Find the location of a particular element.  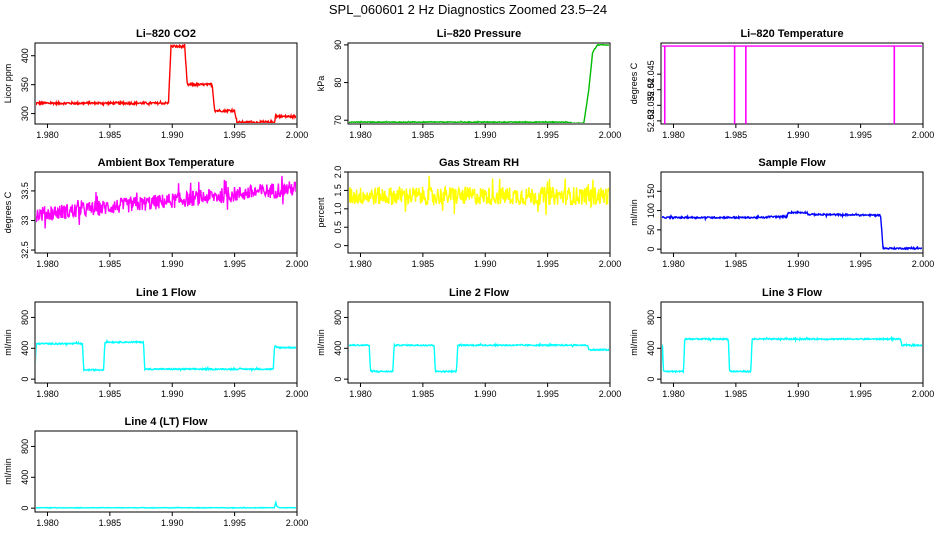

chart-title: Line 4 (LT) Flow is located at coordinates (166, 422).